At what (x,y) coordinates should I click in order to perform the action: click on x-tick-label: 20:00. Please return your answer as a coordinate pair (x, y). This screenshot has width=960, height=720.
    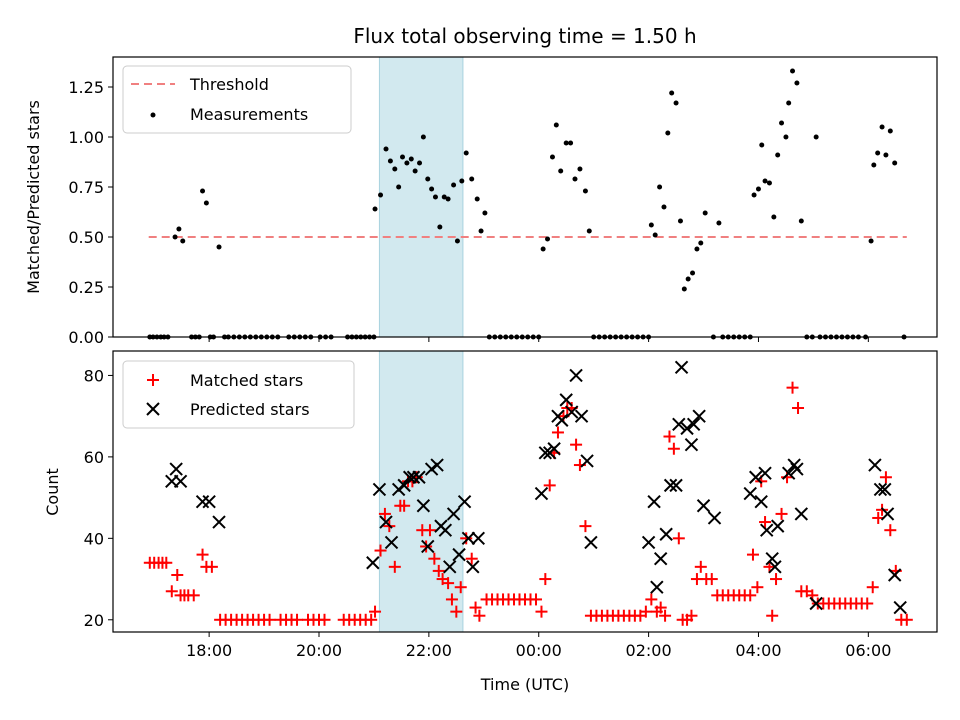
    Looking at the image, I should click on (319, 650).